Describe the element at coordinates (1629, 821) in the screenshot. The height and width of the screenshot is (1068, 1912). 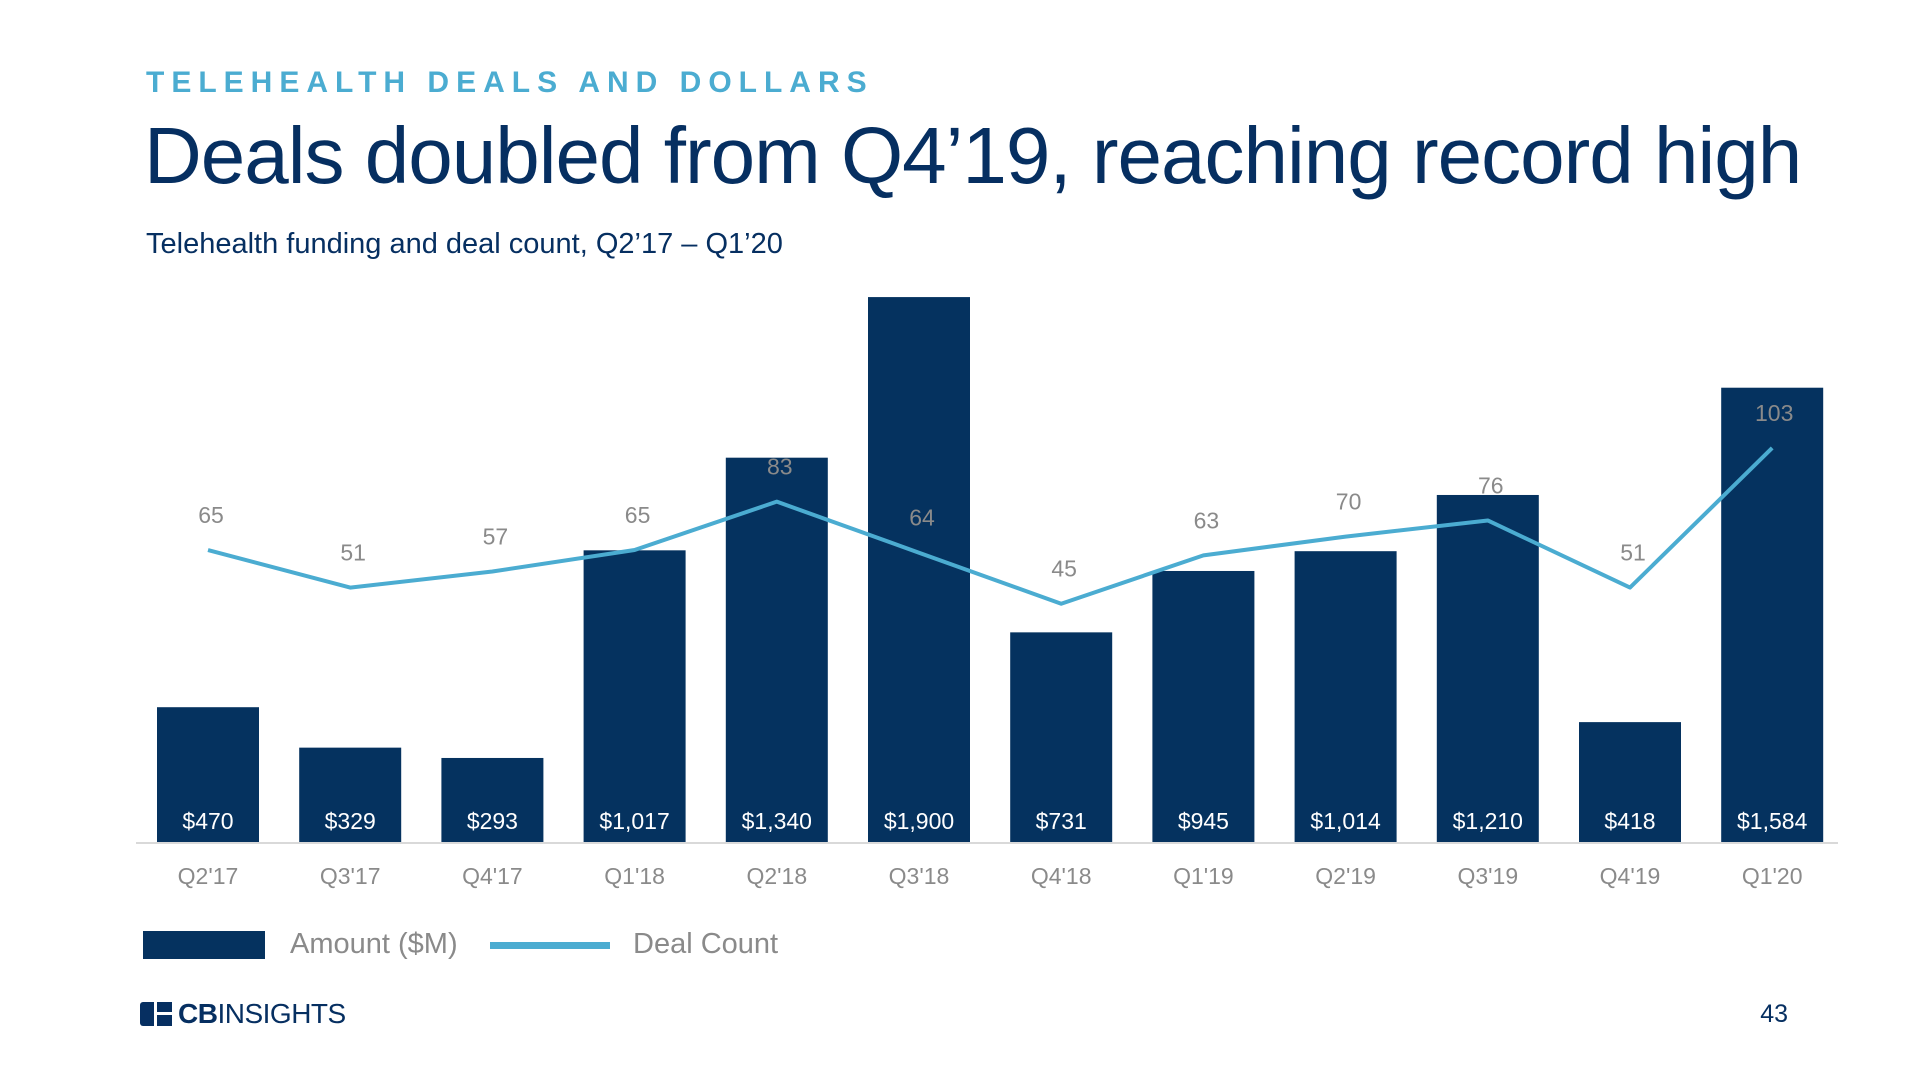
I see `bar-value-label-10: $418` at that location.